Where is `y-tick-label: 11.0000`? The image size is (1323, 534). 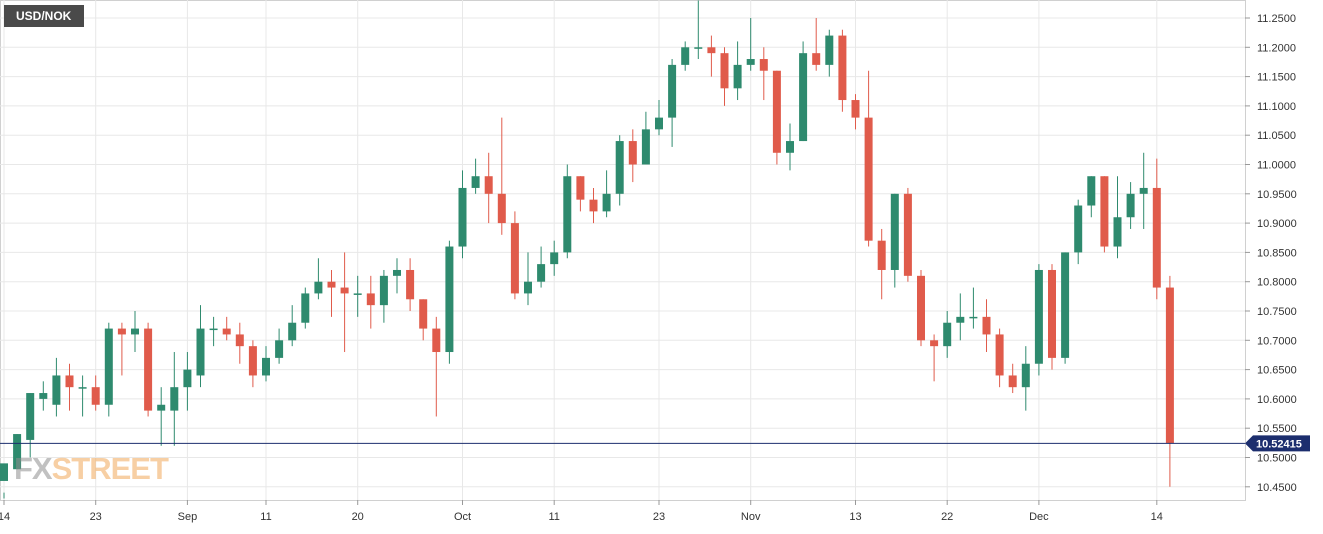
y-tick-label: 11.0000 is located at coordinates (1276, 166).